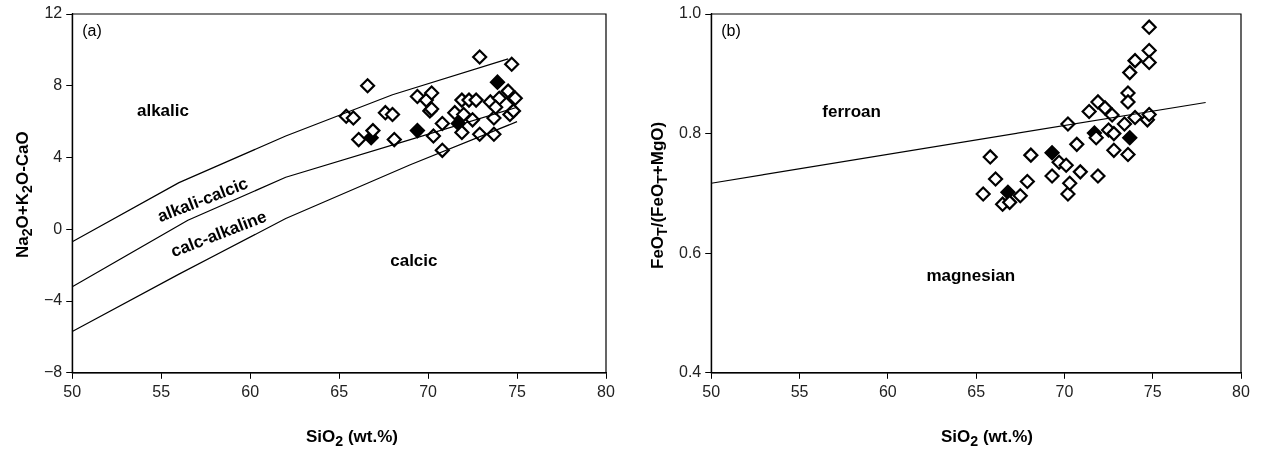 The height and width of the screenshot is (456, 1269). What do you see at coordinates (690, 133) in the screenshot?
I see `y-tick-label: 0.8` at bounding box center [690, 133].